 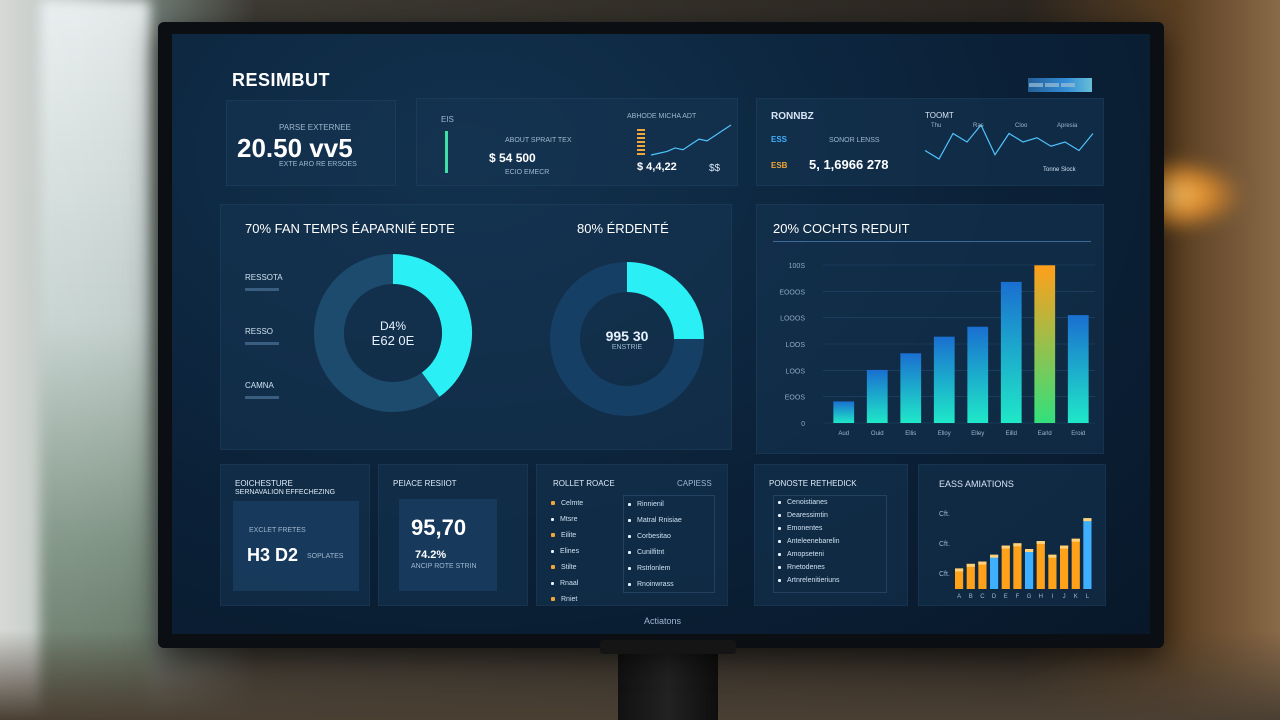 I want to click on donut-1-center: D4% E62 0E, so click(x=393, y=333).